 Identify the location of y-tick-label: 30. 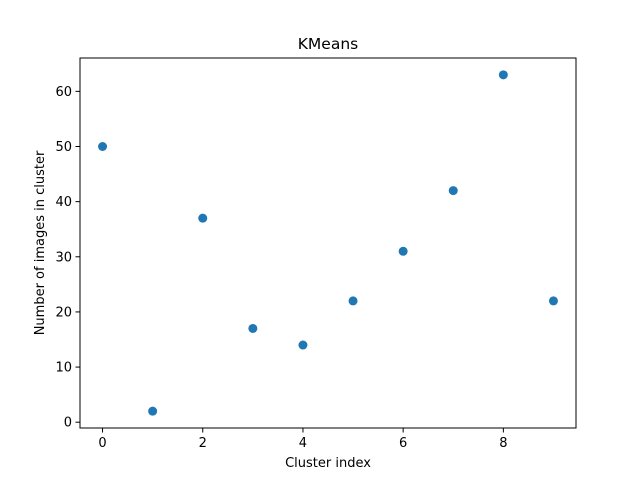
(63, 257).